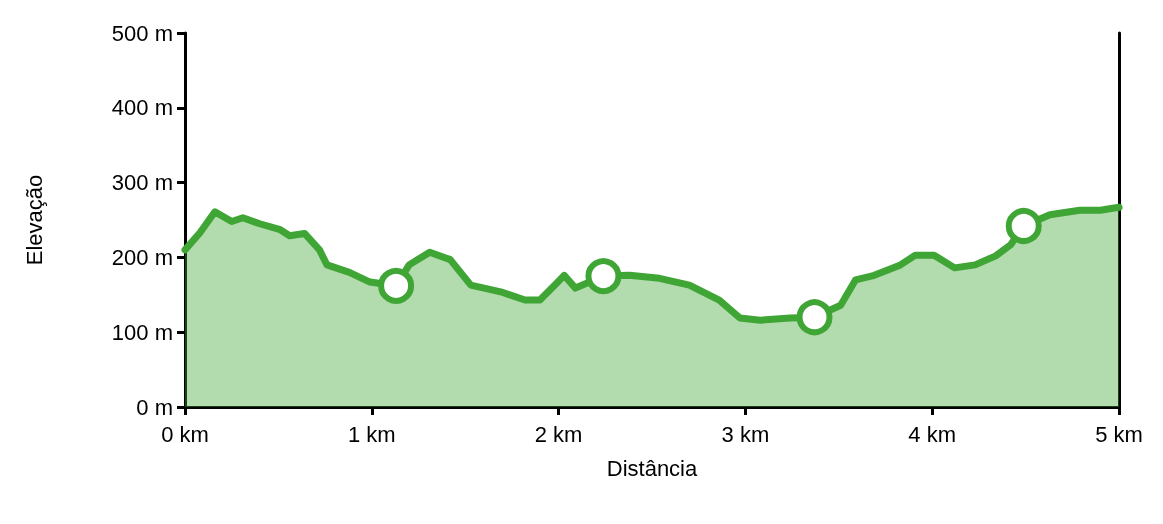  Describe the element at coordinates (371, 434) in the screenshot. I see `x-tick-label: 1 km` at that location.